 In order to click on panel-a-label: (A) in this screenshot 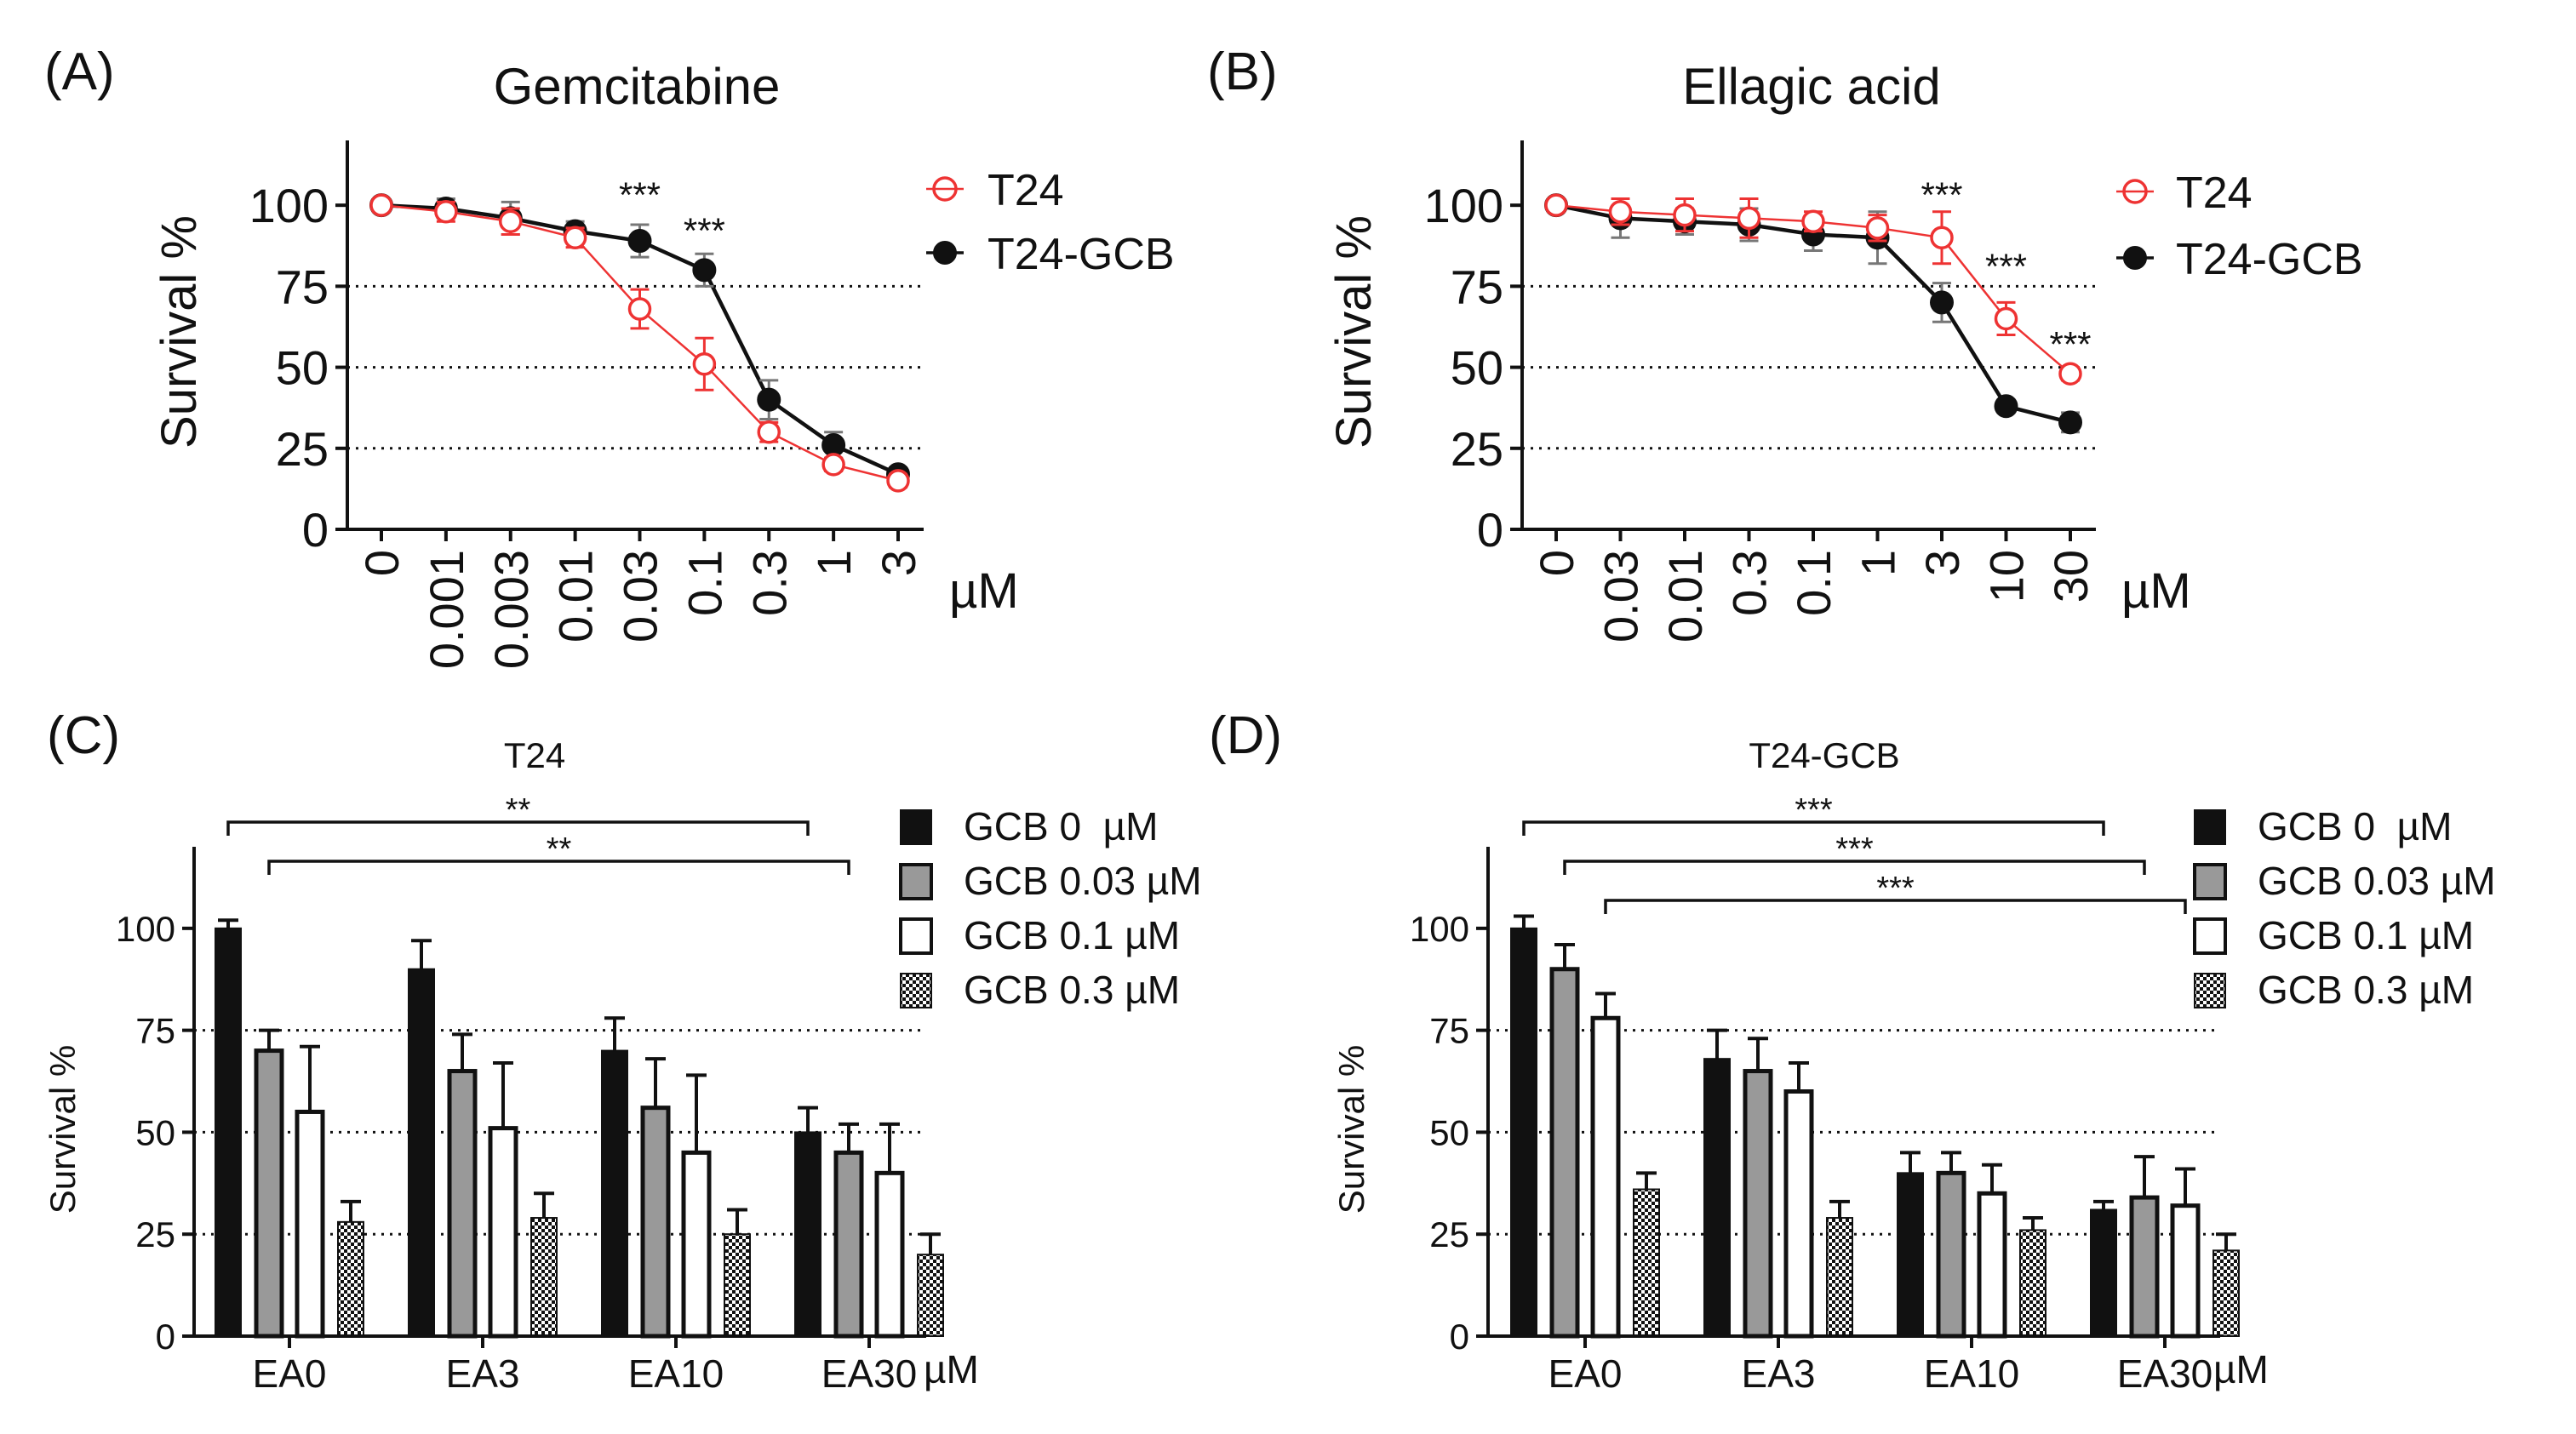, I will do `click(79, 72)`.